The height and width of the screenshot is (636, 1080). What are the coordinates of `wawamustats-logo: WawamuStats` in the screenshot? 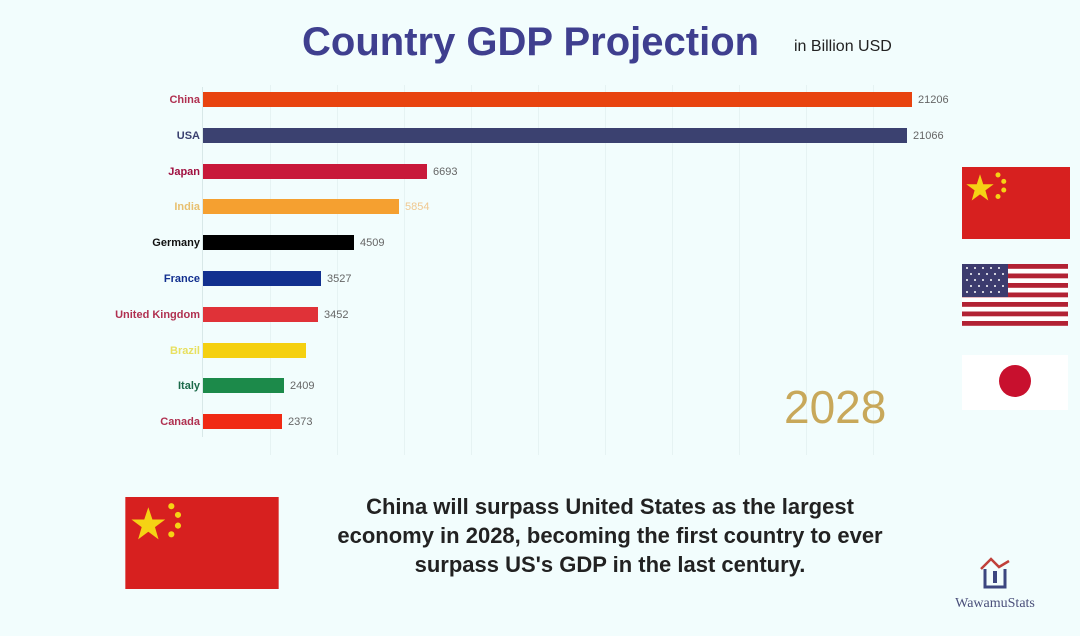 It's located at (995, 583).